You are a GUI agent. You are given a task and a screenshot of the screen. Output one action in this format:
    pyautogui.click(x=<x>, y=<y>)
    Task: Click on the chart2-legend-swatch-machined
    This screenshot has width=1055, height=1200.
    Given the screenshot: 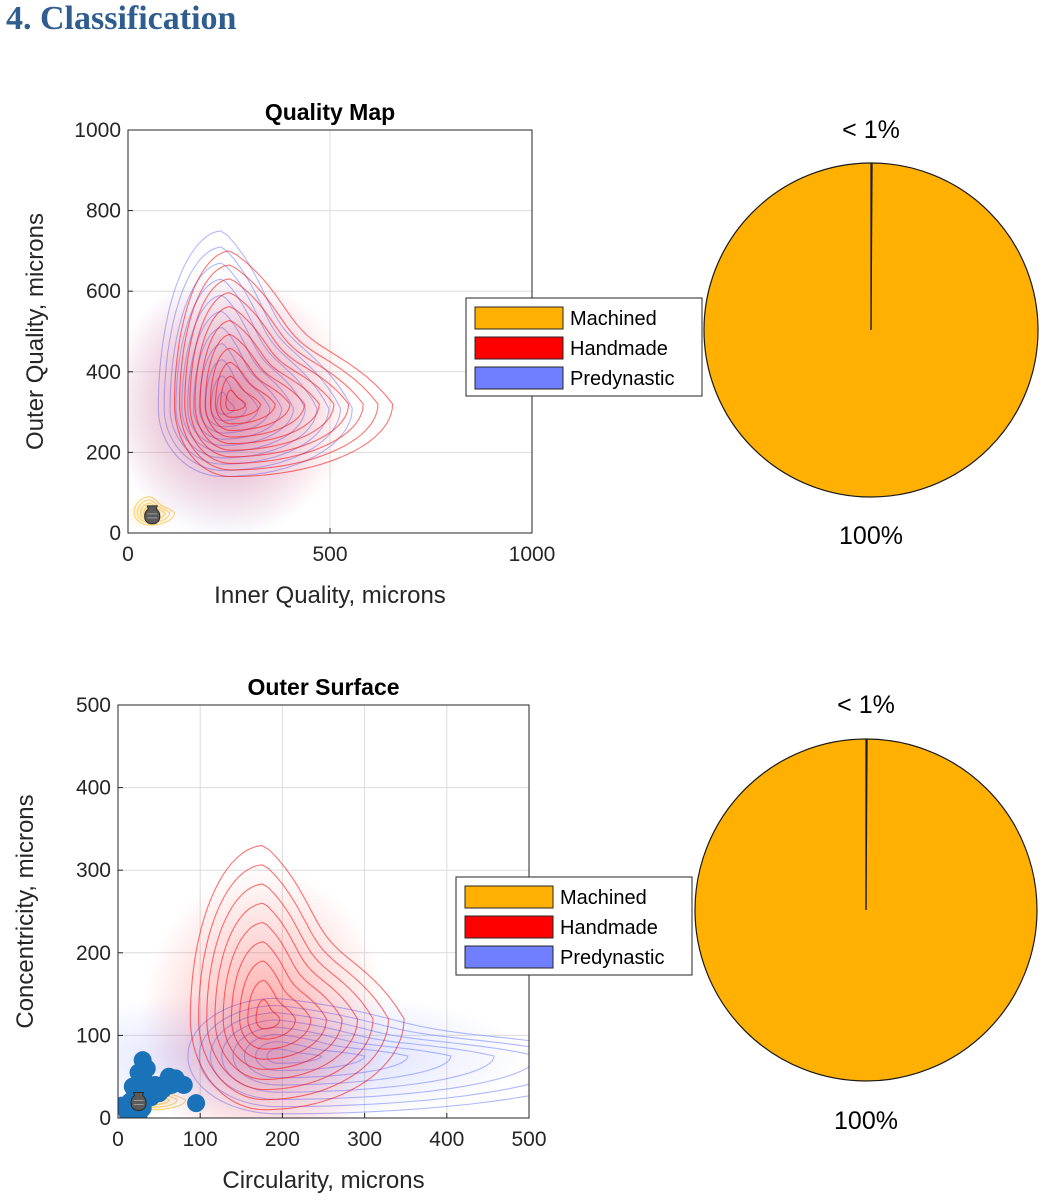 What is the action you would take?
    pyautogui.click(x=509, y=897)
    